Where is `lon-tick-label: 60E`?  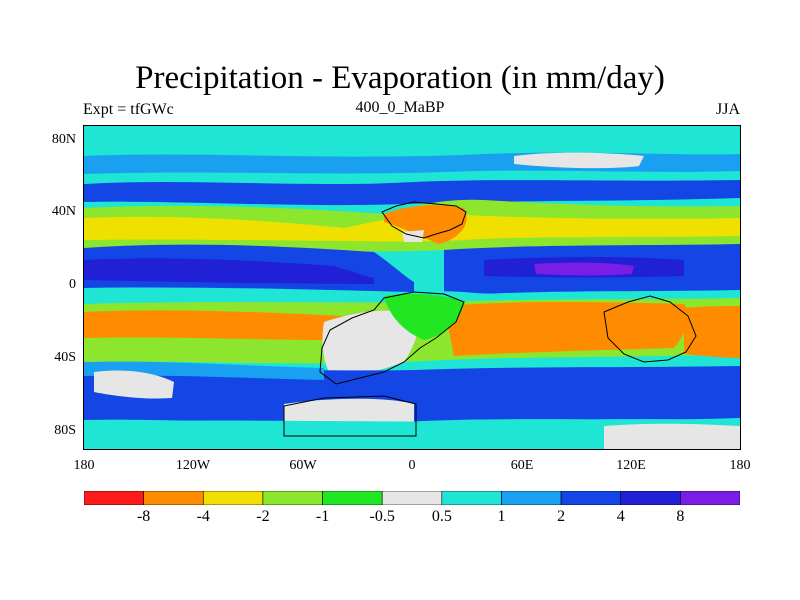 lon-tick-label: 60E is located at coordinates (522, 465).